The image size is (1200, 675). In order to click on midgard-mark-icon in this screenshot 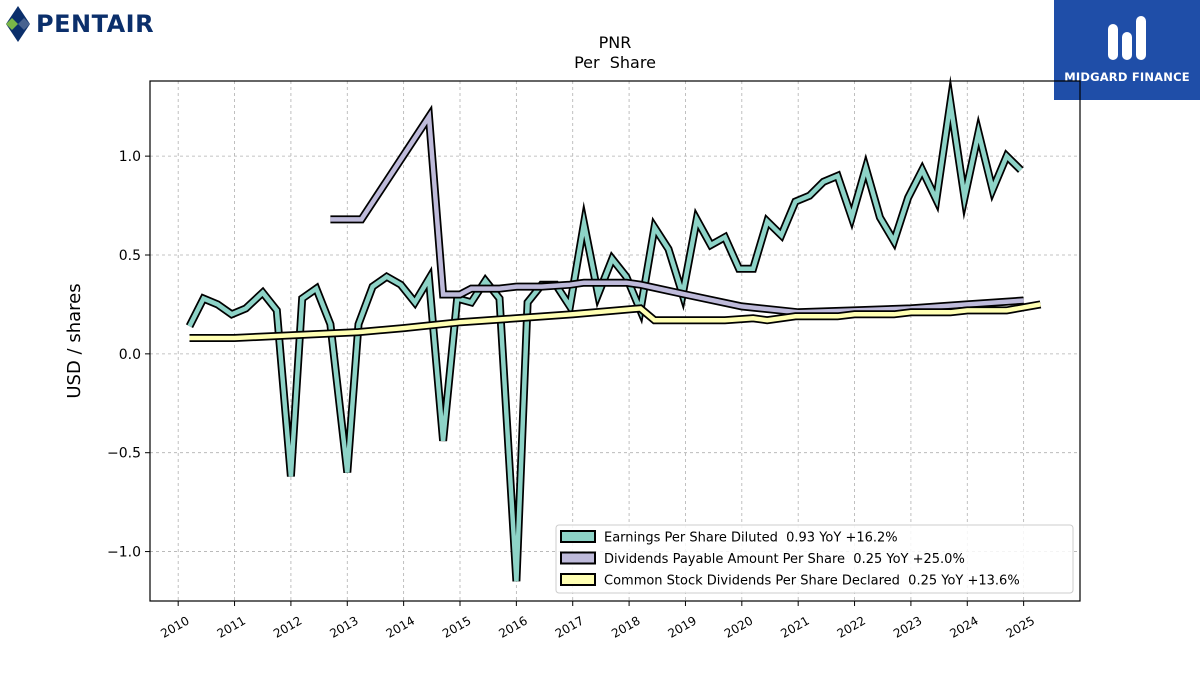, I will do `click(1127, 38)`.